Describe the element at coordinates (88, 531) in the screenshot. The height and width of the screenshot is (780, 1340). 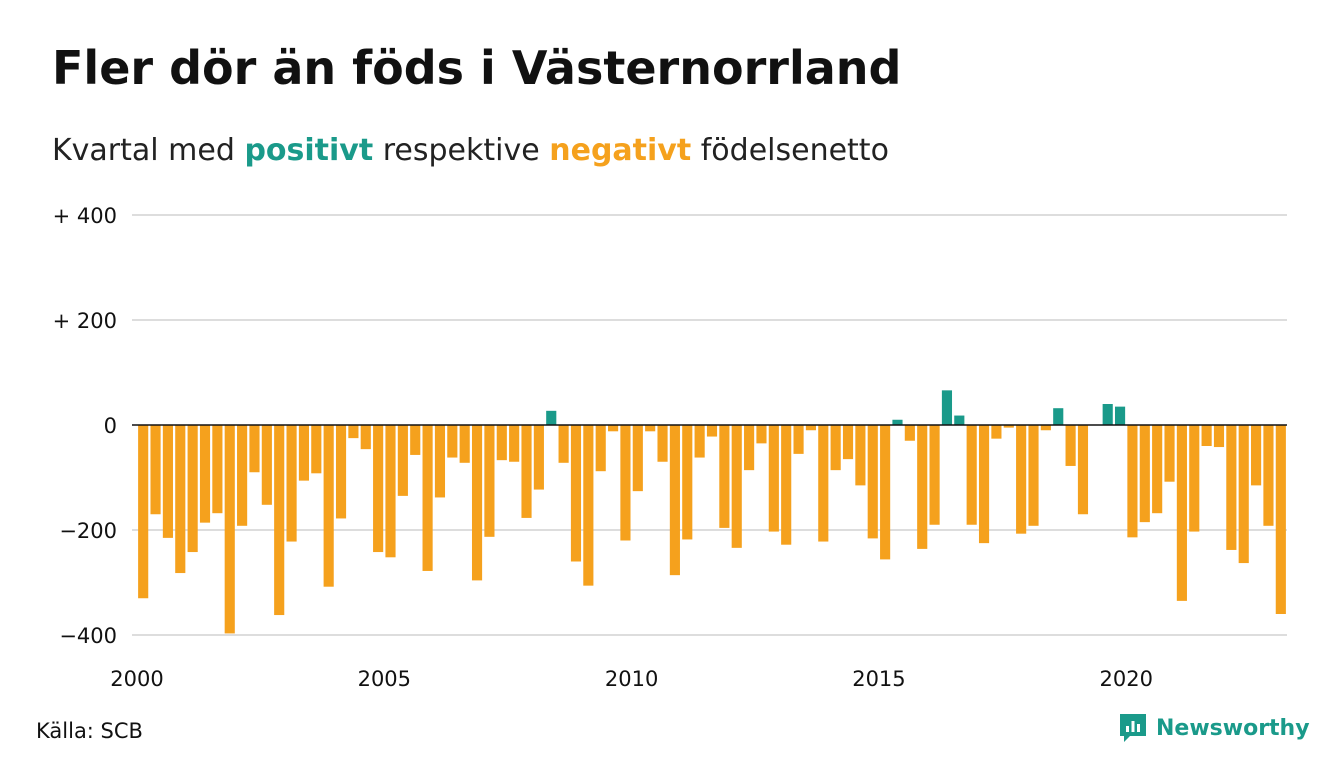
I see `y-tick-label: −200` at that location.